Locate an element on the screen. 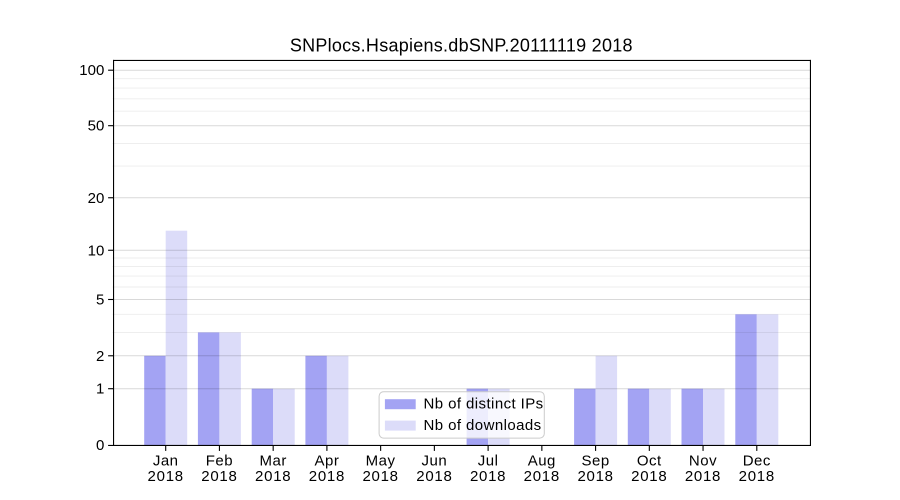  svg-text: Feb is located at coordinates (219, 461).